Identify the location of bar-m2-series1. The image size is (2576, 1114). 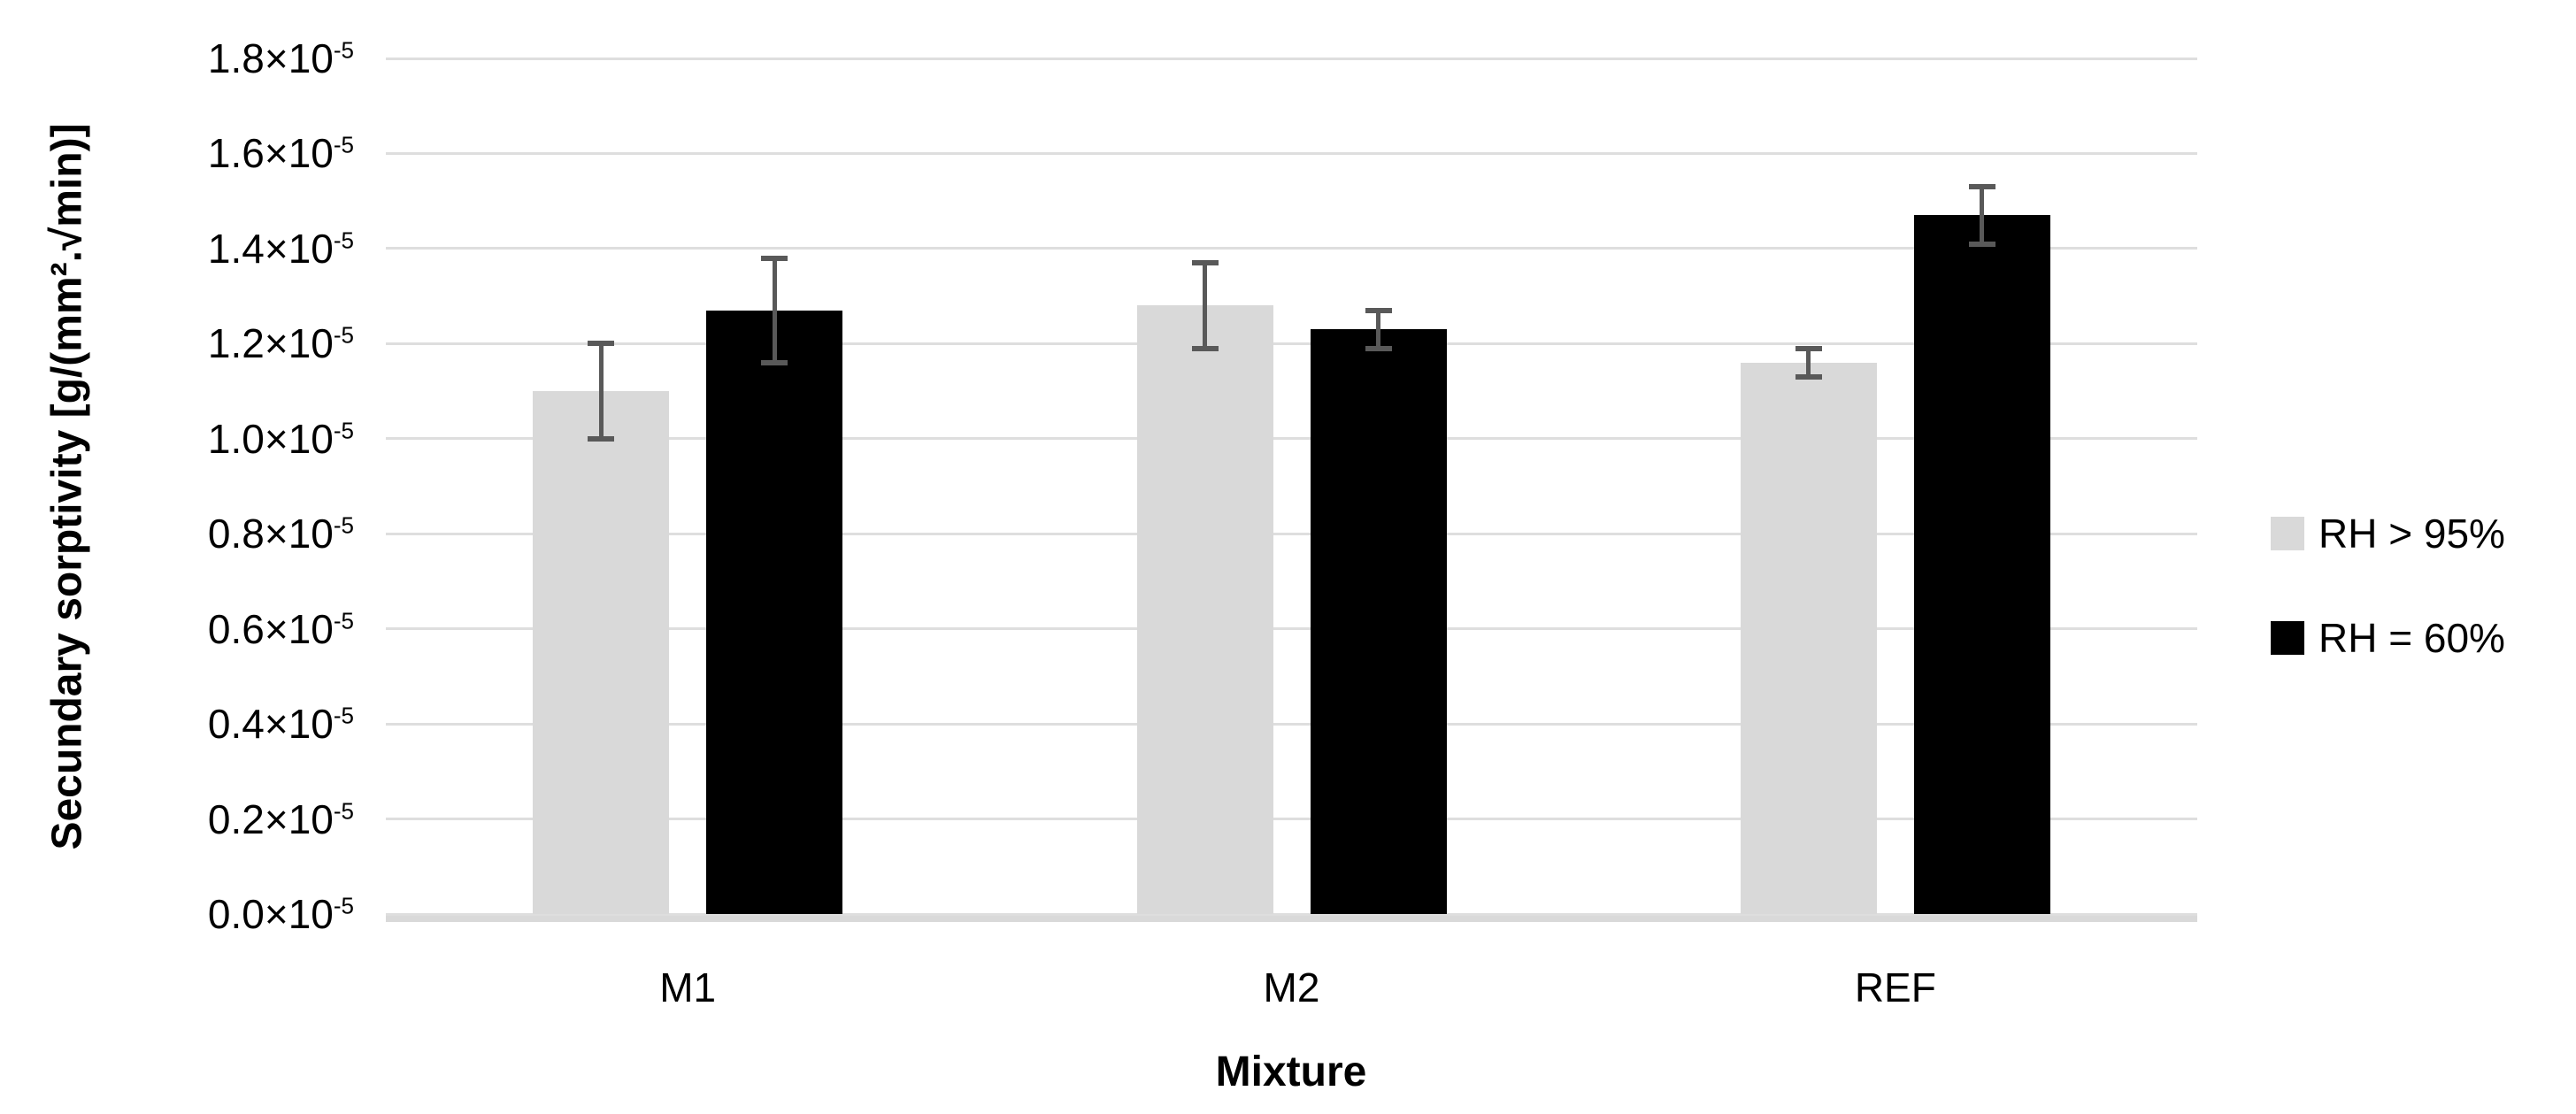
(1378, 621).